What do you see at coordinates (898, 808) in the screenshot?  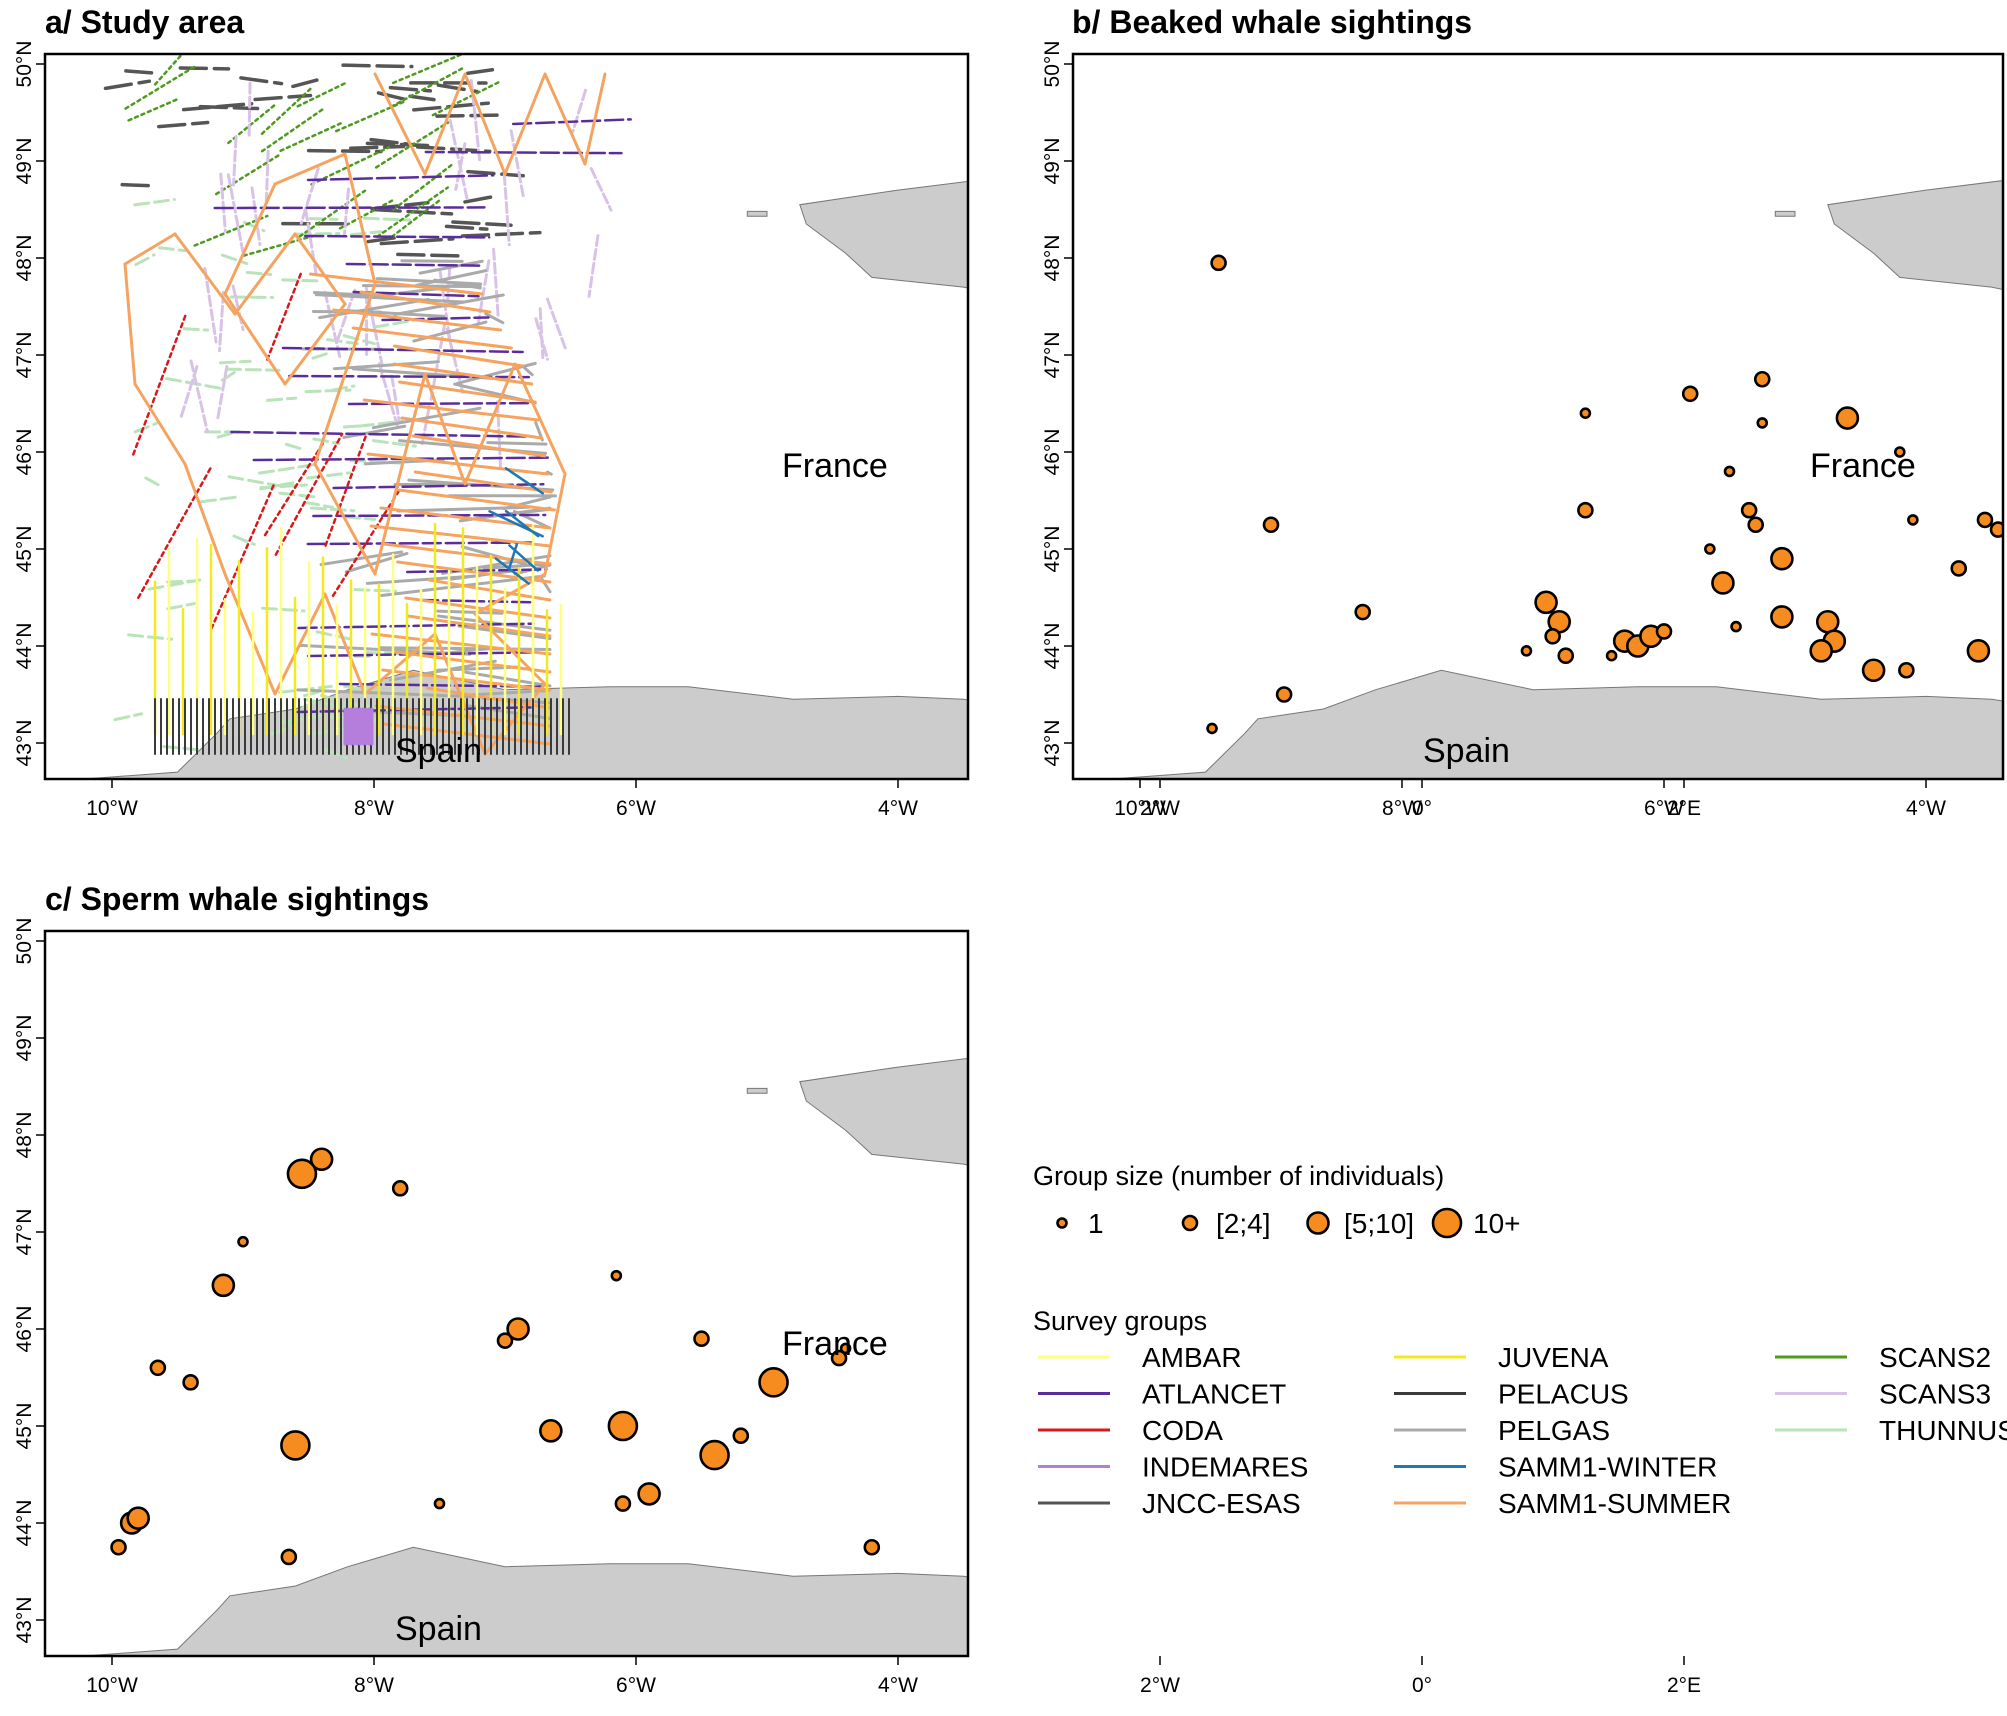 I see `lon-tick-label: 4°W` at bounding box center [898, 808].